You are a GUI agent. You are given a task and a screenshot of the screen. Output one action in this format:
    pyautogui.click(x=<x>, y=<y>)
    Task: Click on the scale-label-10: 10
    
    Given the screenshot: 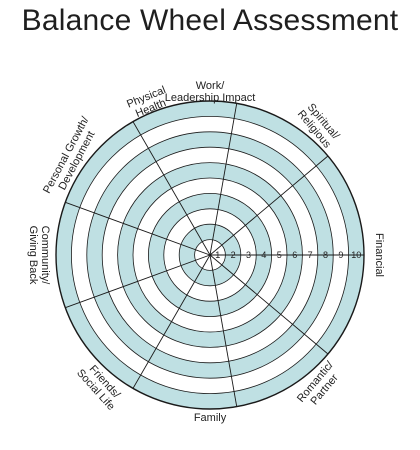 What is the action you would take?
    pyautogui.click(x=356, y=255)
    